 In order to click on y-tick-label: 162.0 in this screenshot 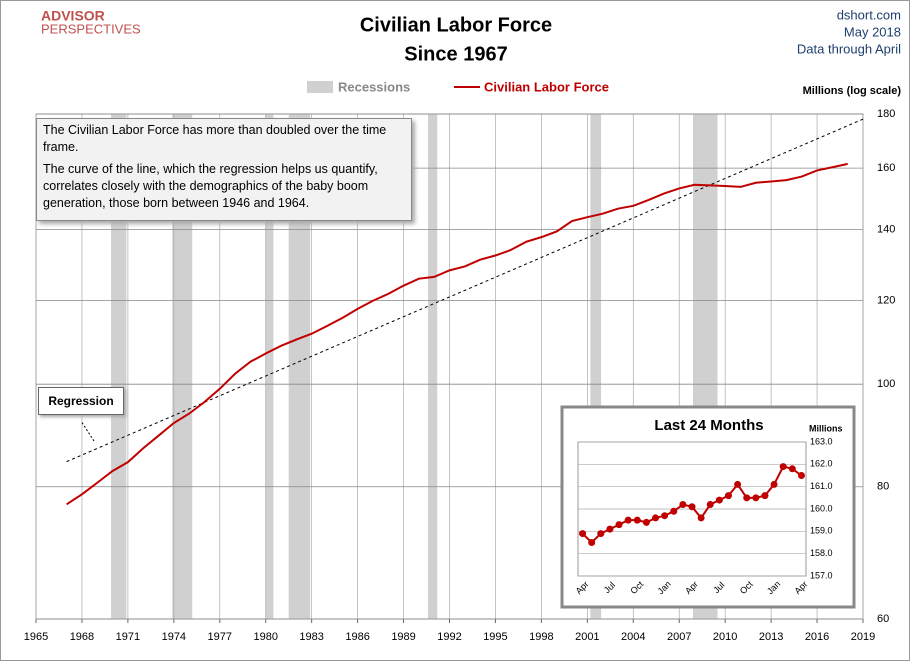, I will do `click(821, 464)`.